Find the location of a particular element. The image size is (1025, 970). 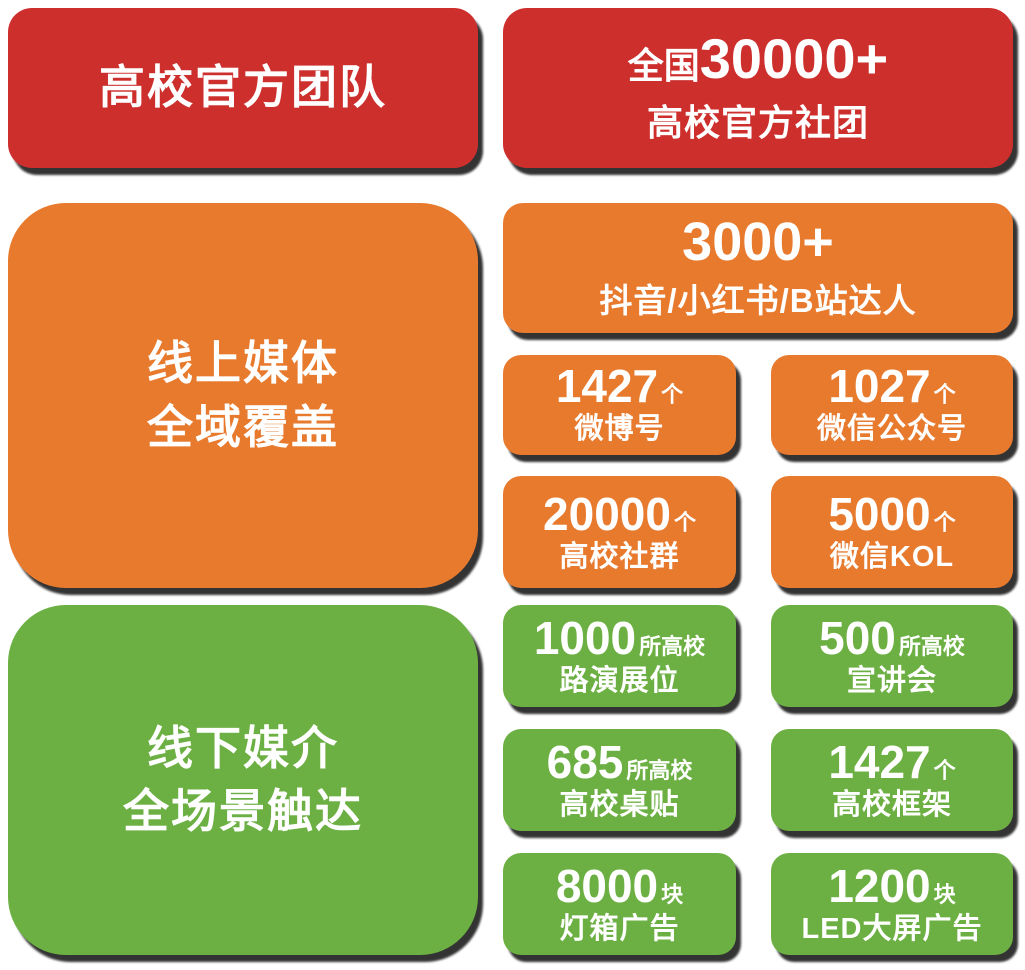

stat-numline: 20000 个 is located at coordinates (619, 513).